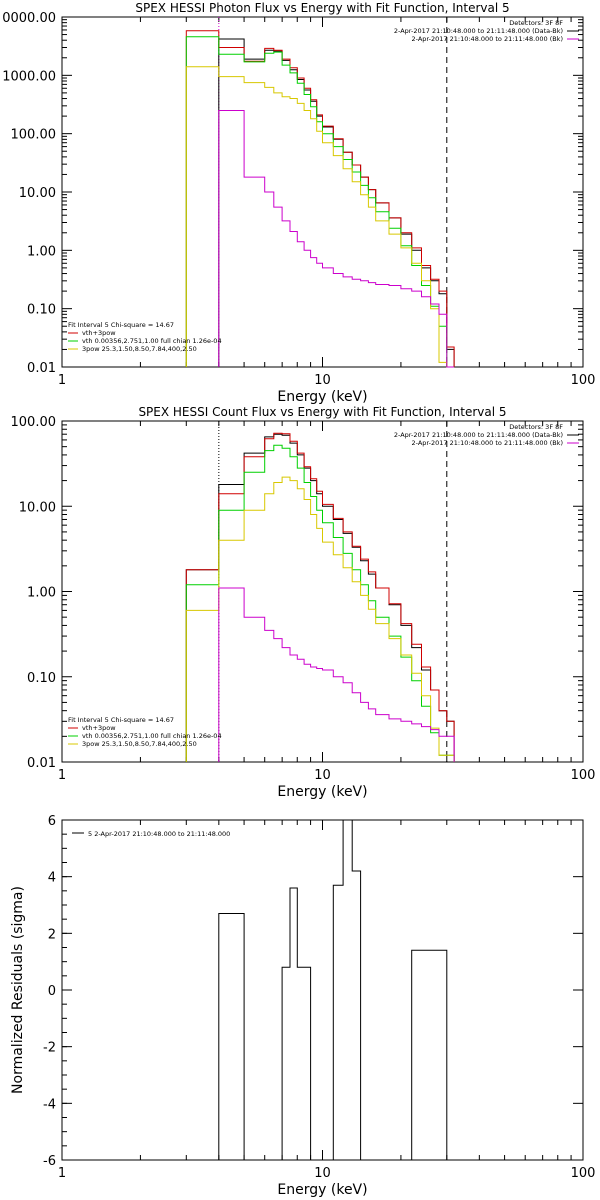 The image size is (600, 1200). Describe the element at coordinates (41, 593) in the screenshot. I see `panel2-y-tick-label: 1.00` at that location.